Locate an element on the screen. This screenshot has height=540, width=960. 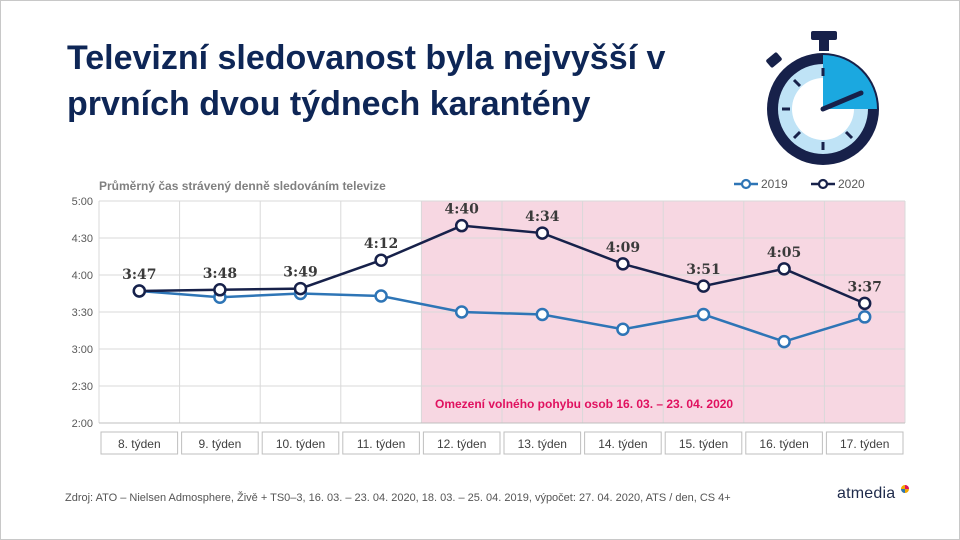
data-label: 4:12 is located at coordinates (381, 244).